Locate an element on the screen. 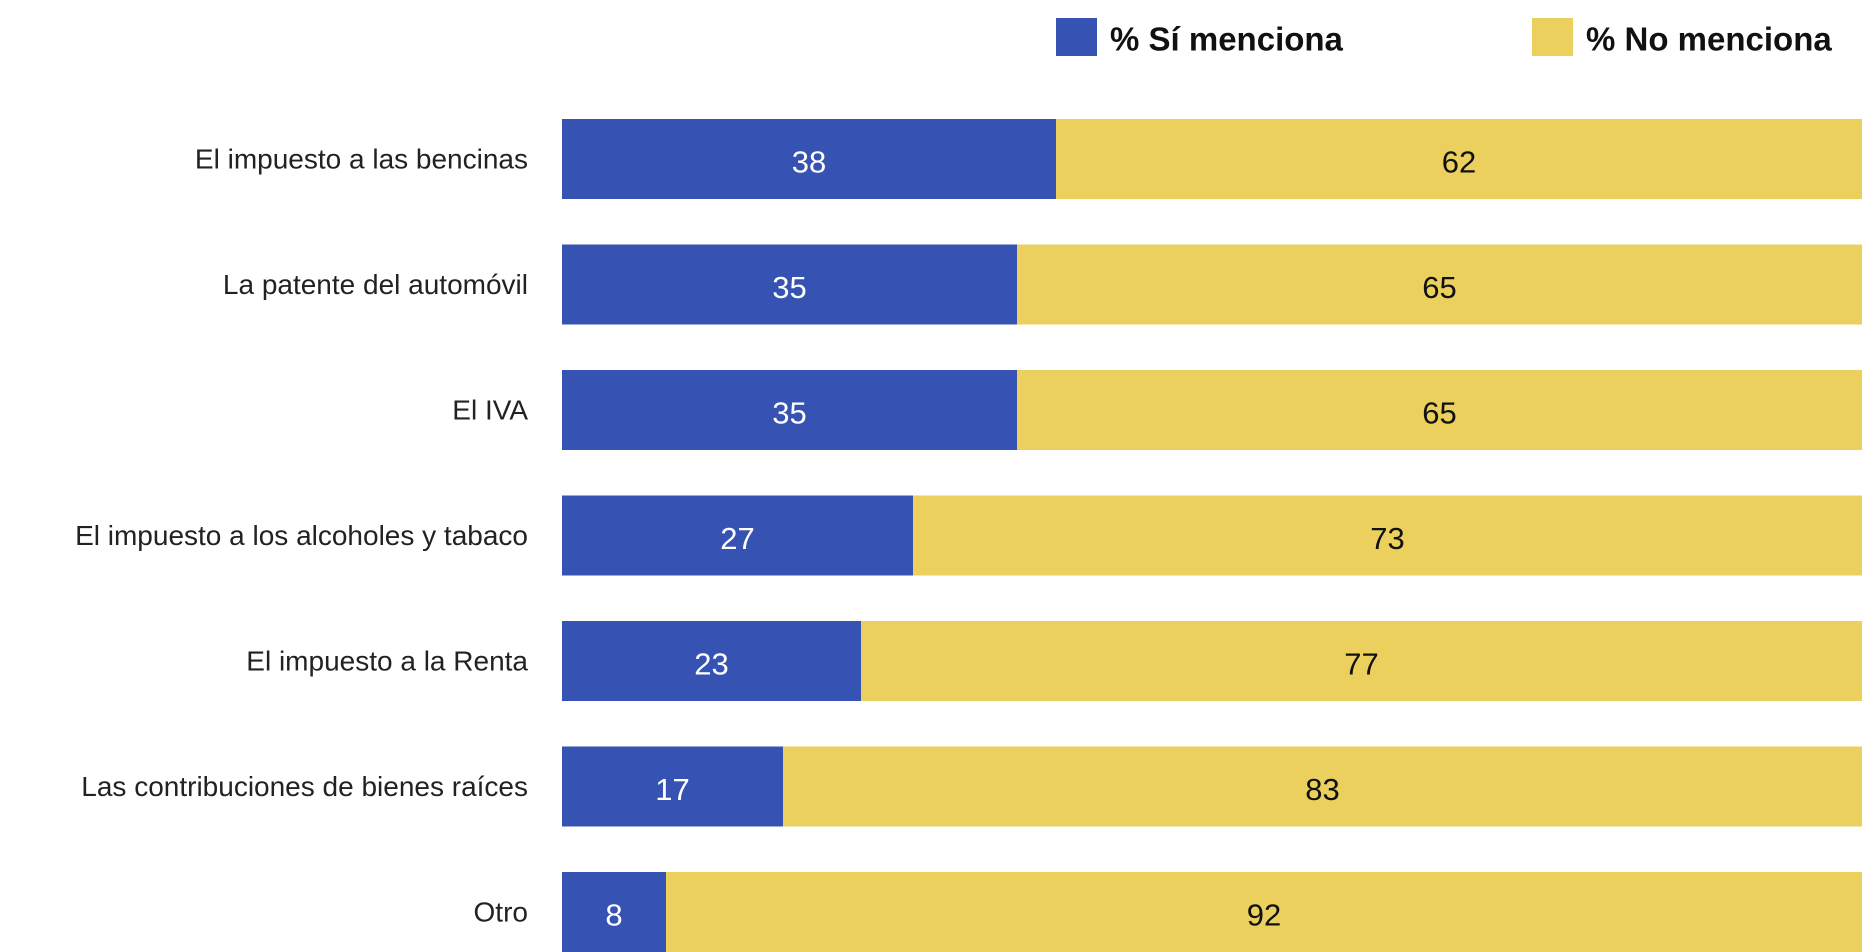 This screenshot has height=952, width=1862. value-label: 38 is located at coordinates (809, 162).